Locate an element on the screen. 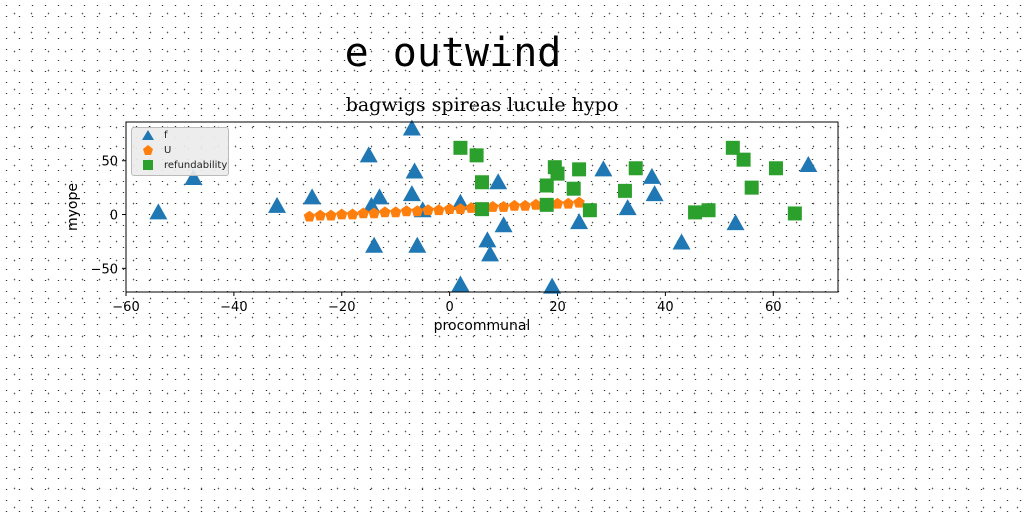 This screenshot has height=512, width=1024. y-tick-label: −50 is located at coordinates (104, 269).